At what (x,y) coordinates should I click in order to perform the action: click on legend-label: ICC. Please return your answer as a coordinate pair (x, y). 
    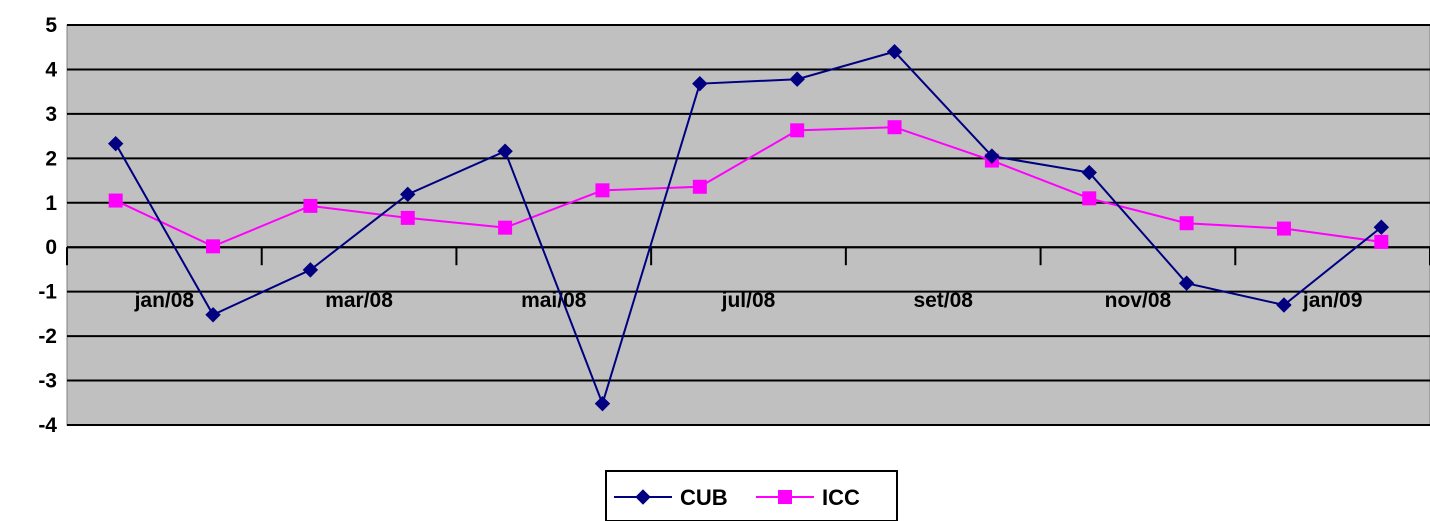
    Looking at the image, I should click on (841, 497).